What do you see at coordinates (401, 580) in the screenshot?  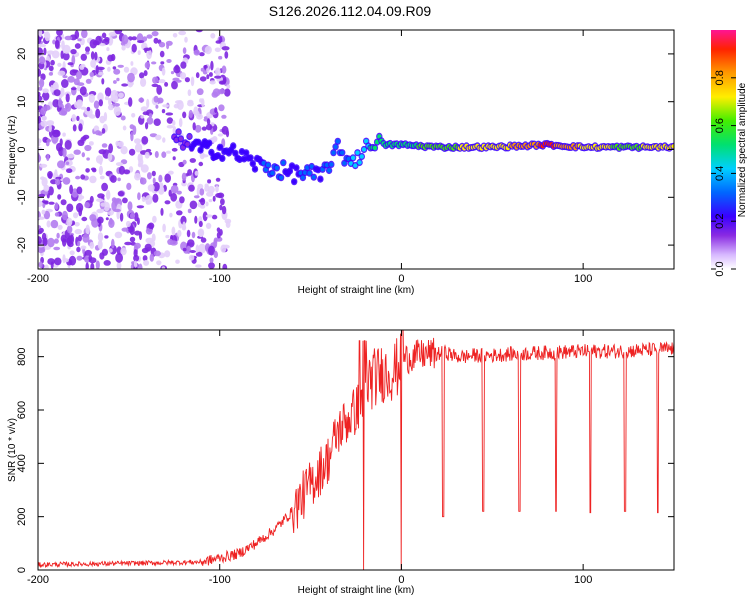 I see `snr-xtick-label: 0` at bounding box center [401, 580].